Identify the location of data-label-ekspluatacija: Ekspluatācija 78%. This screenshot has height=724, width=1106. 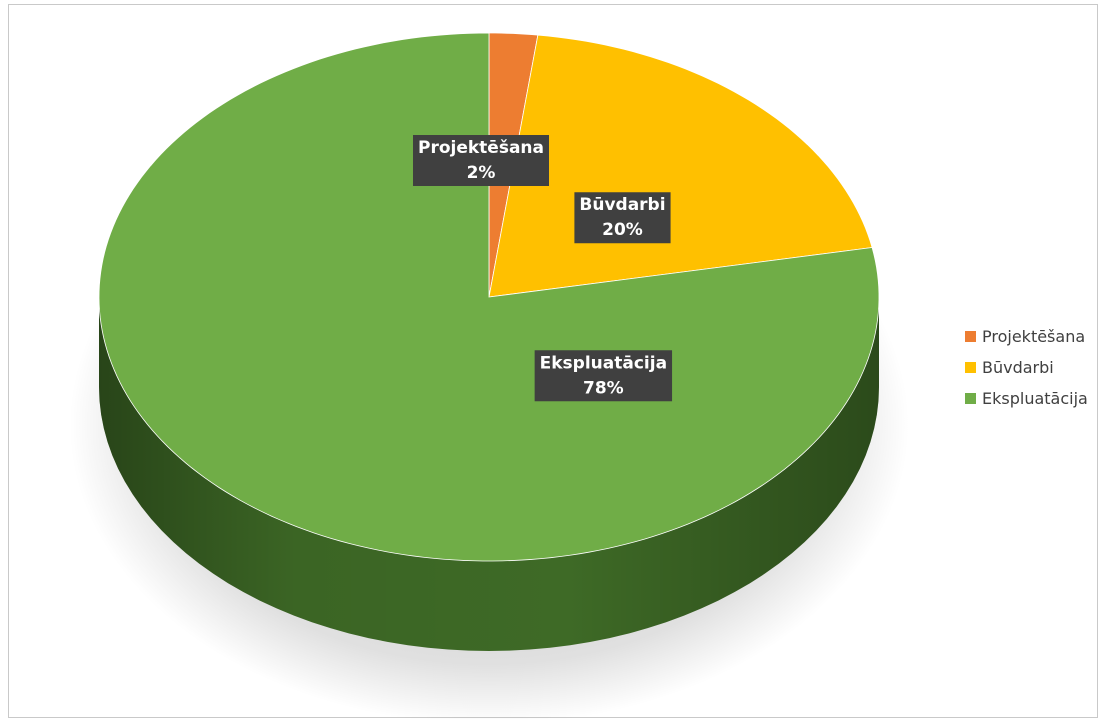
(603, 376).